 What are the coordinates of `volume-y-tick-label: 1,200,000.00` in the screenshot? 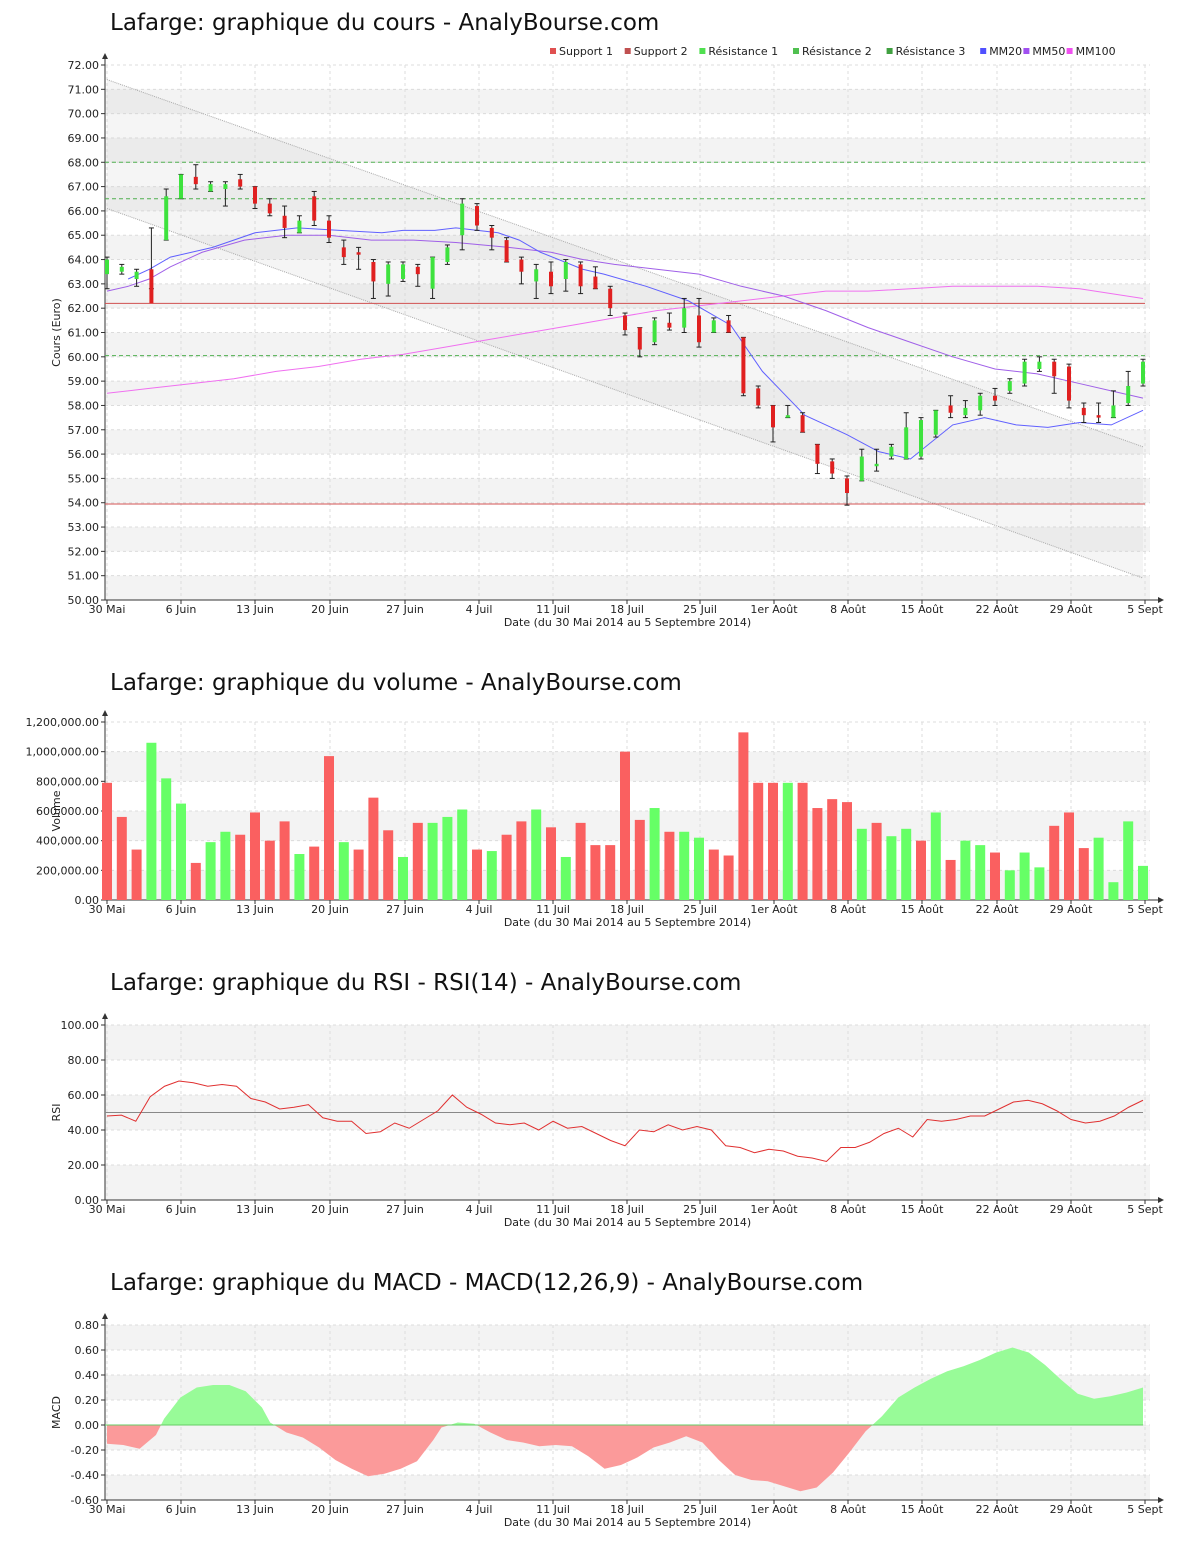 It's located at (62, 722).